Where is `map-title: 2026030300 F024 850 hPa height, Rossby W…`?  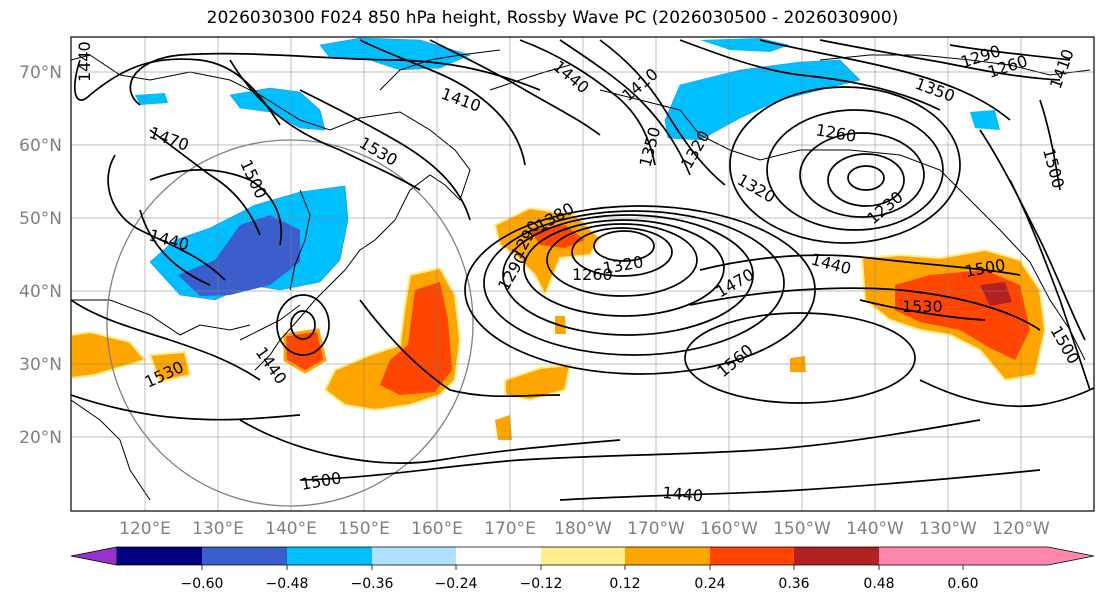
map-title: 2026030300 F024 850 hPa height, Rossby W… is located at coordinates (552, 18).